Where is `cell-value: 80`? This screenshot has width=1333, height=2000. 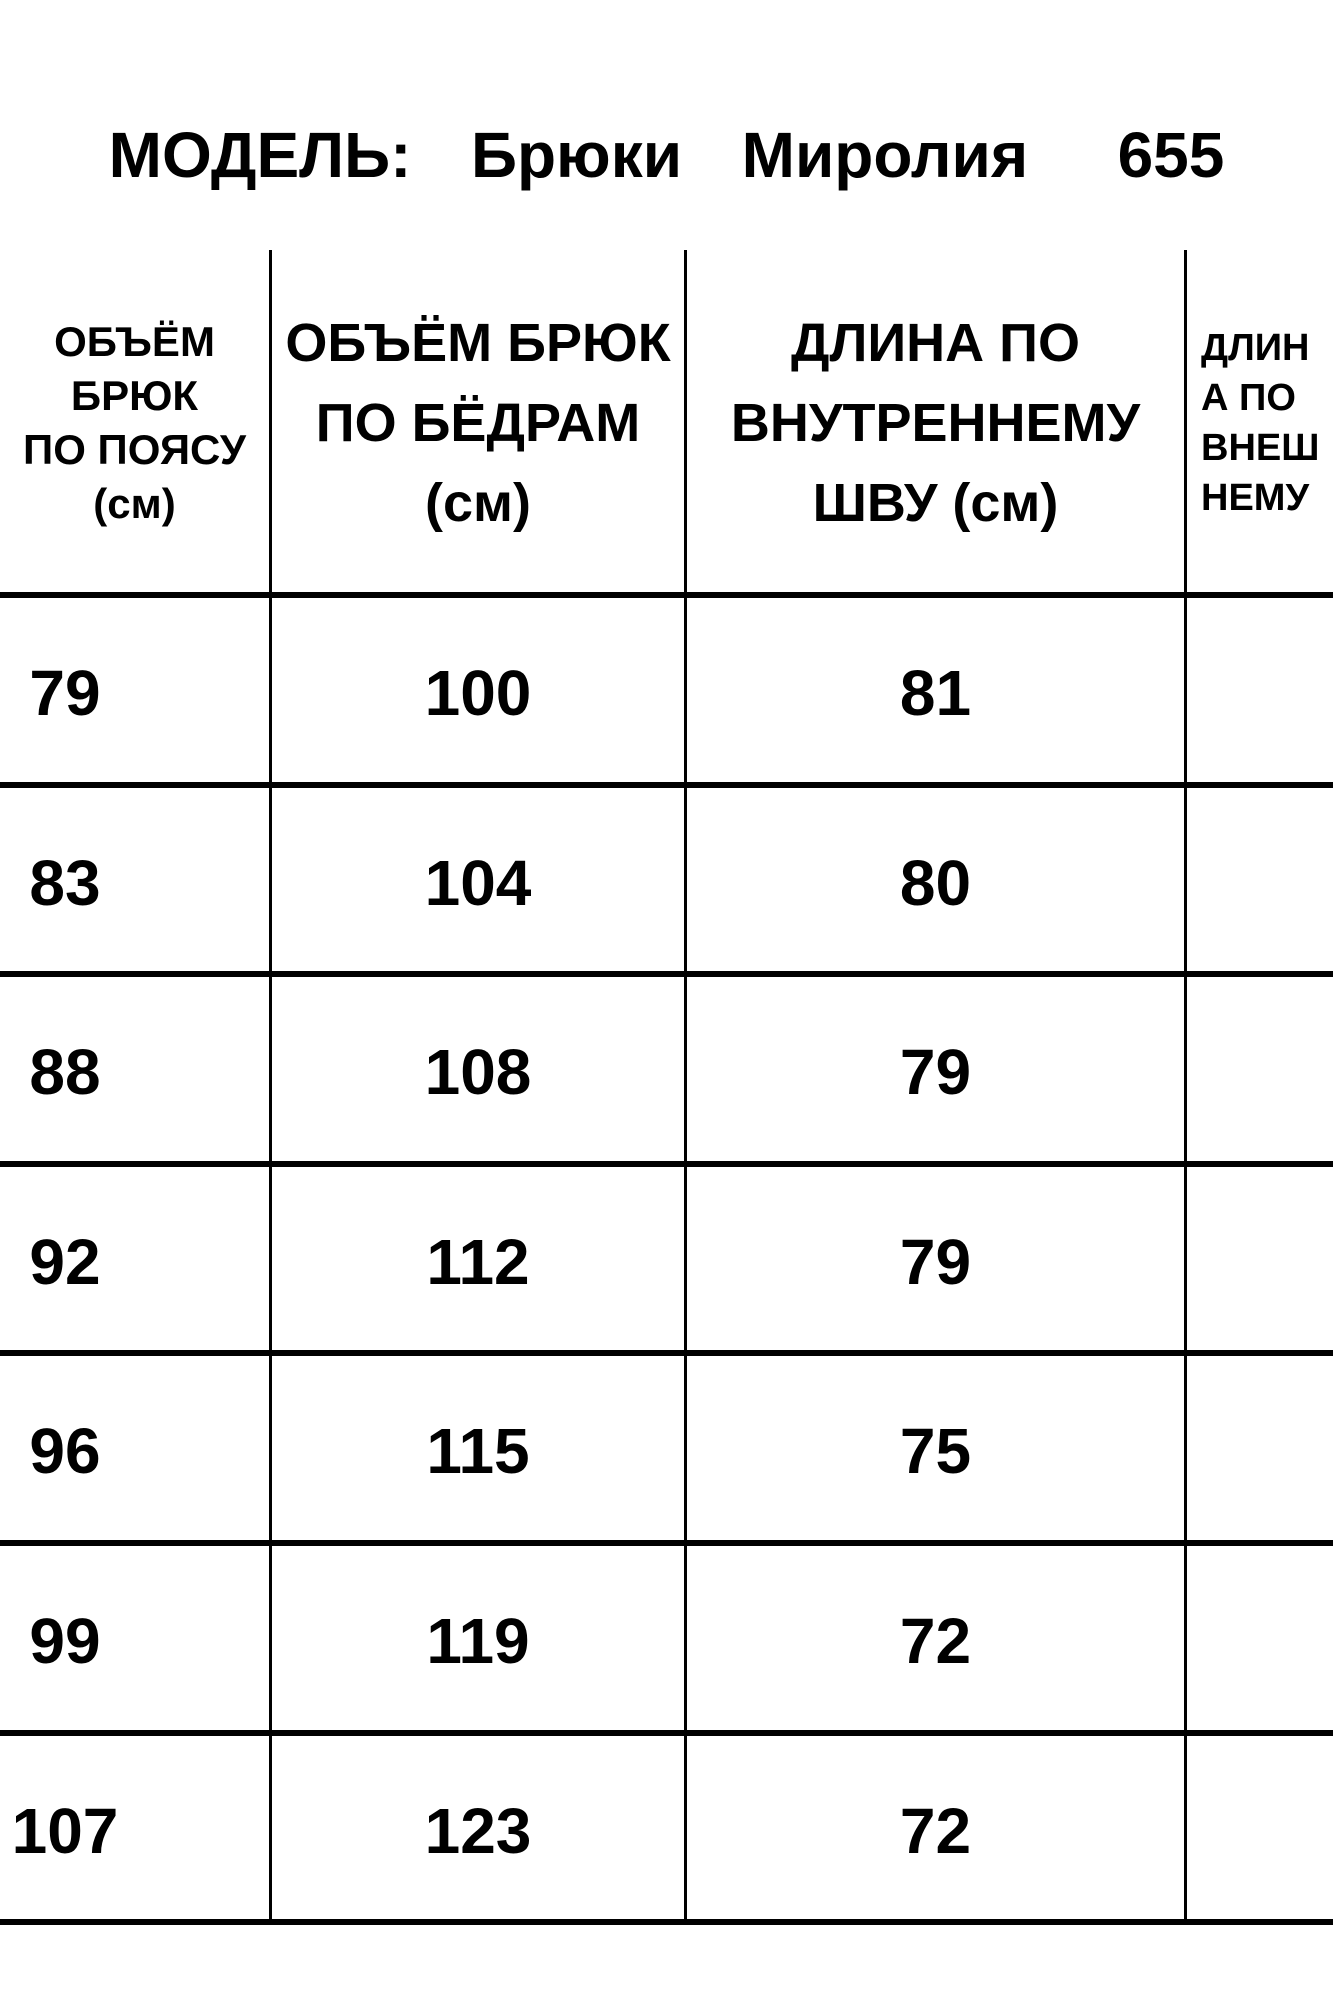
cell-value: 80 is located at coordinates (935, 882).